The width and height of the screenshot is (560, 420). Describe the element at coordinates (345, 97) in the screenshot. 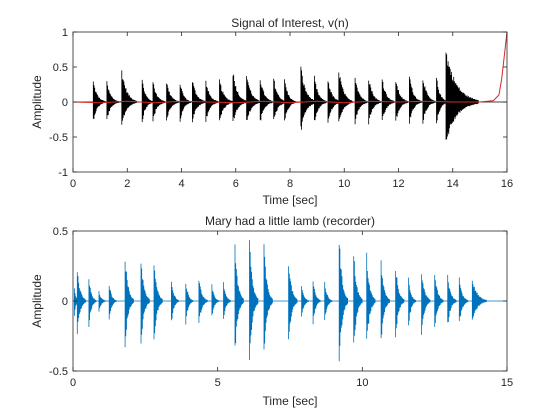

I see `chart-1-burst` at that location.